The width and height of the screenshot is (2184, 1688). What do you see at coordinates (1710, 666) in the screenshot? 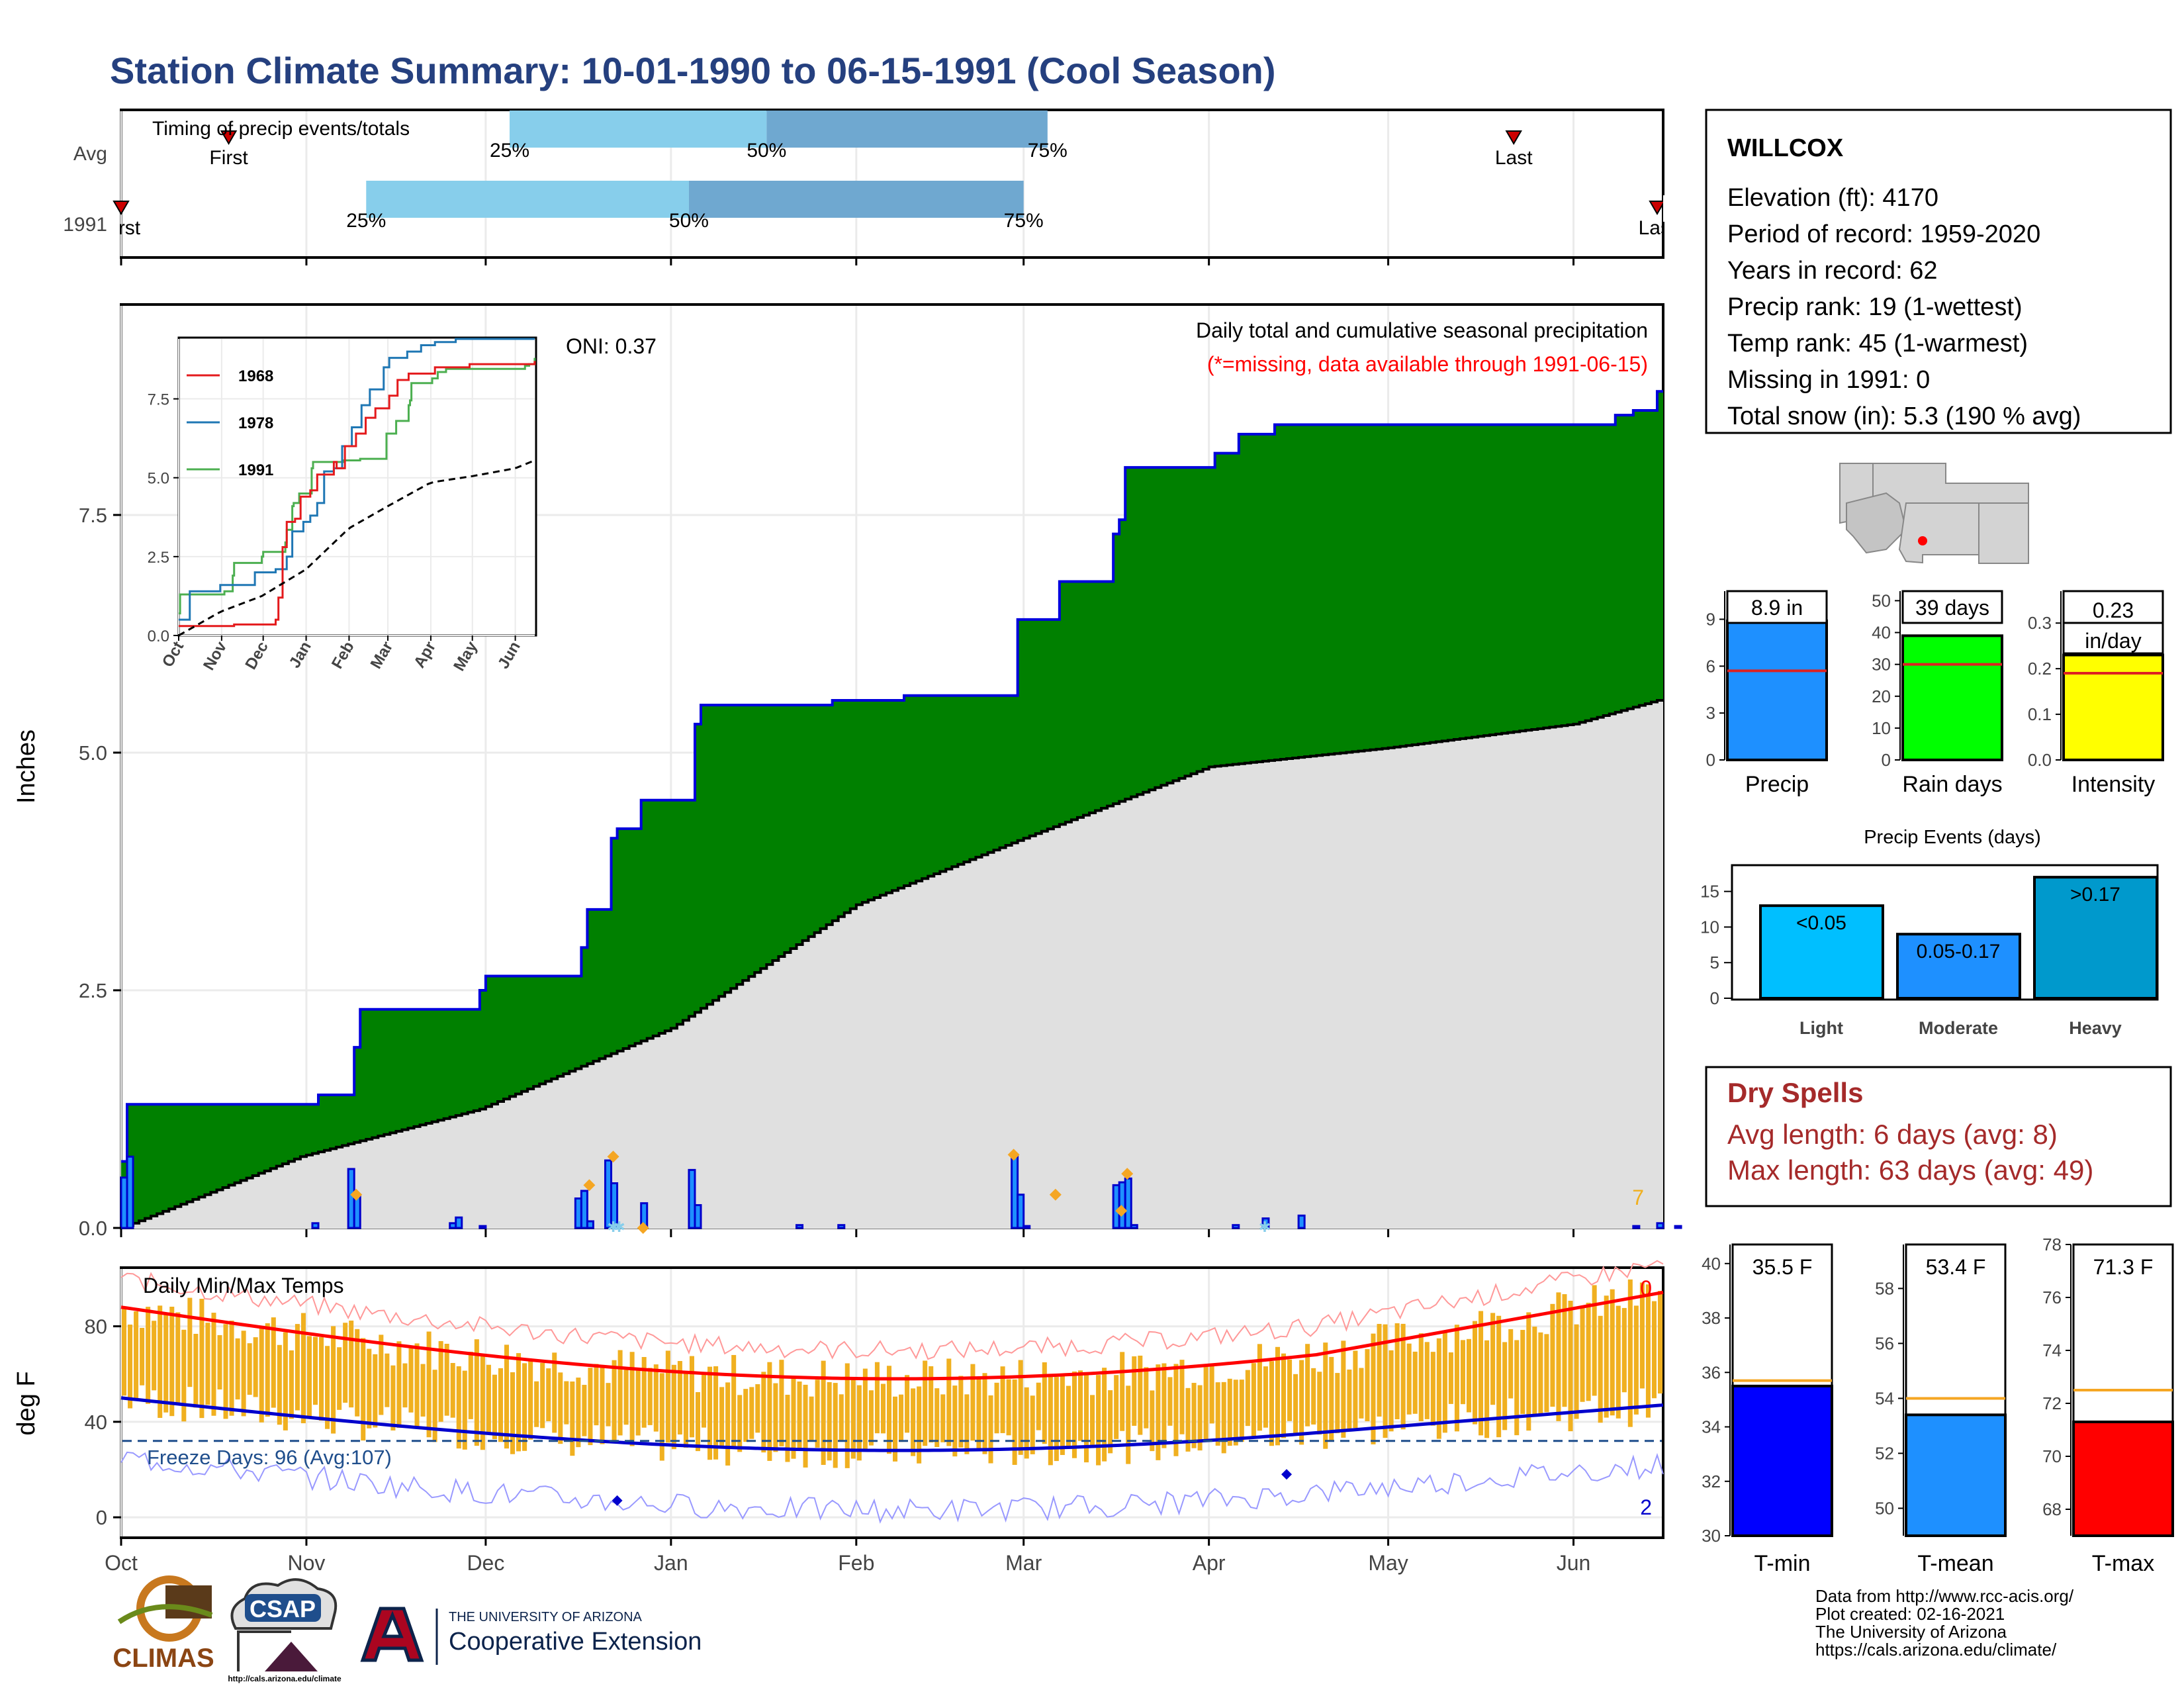
I see `precip-summary-ytick-label: 6` at bounding box center [1710, 666].